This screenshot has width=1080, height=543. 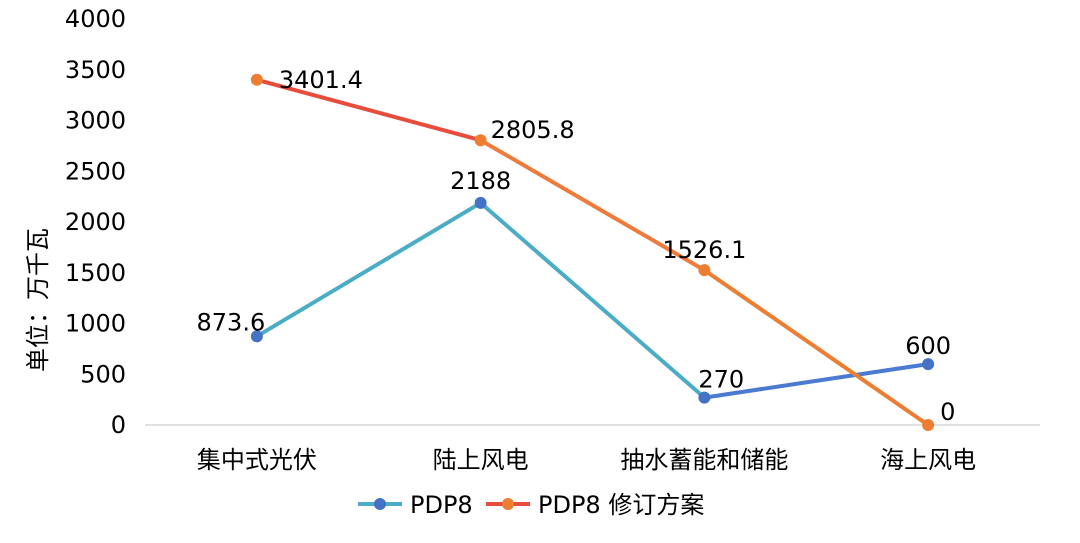 I want to click on legend-label: PDP8, so click(x=441, y=505).